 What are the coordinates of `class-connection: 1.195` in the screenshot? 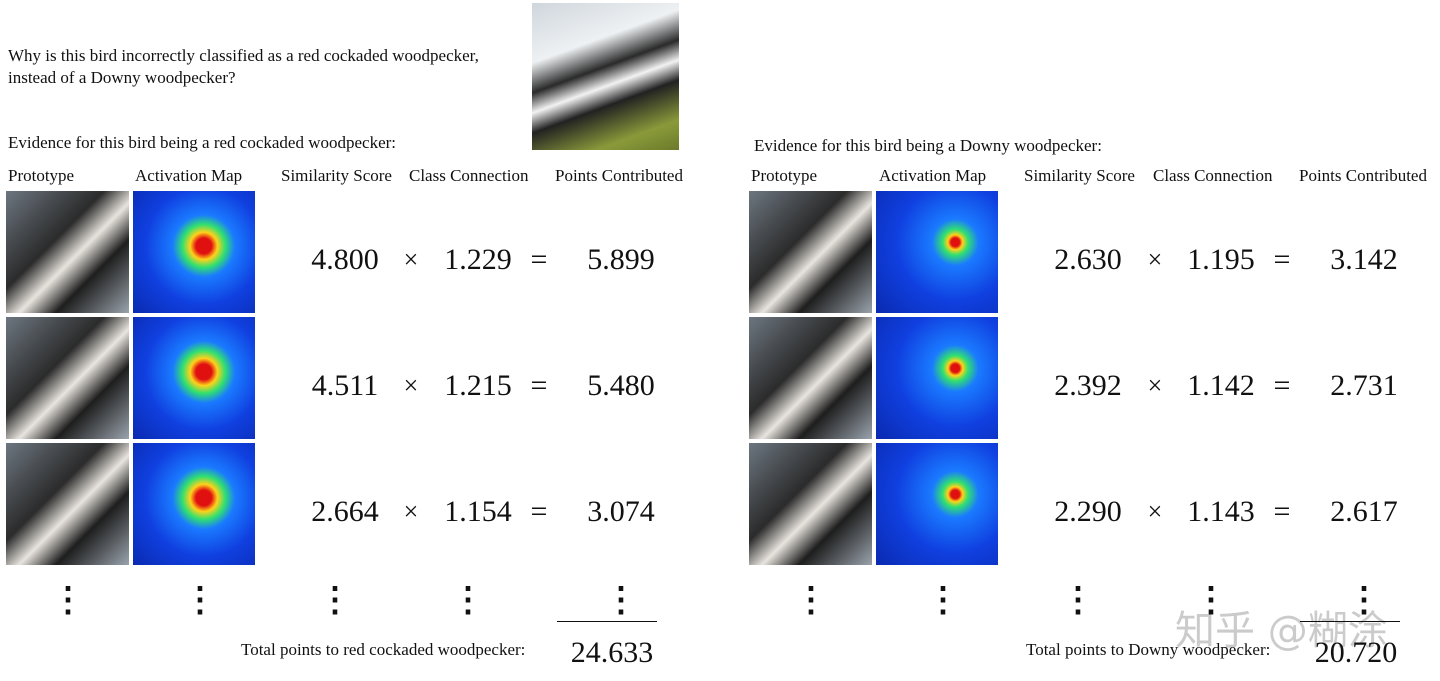 It's located at (1221, 259).